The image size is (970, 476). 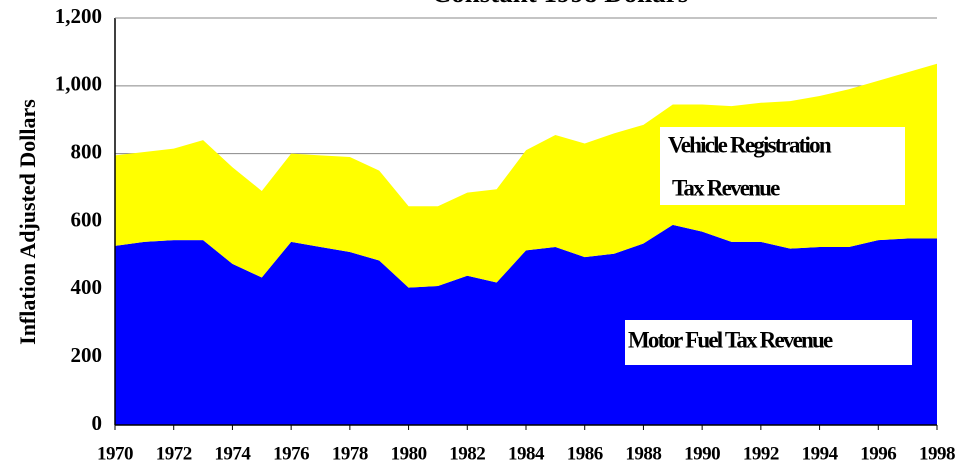 I want to click on x-tick-label: 1988, so click(x=643, y=453).